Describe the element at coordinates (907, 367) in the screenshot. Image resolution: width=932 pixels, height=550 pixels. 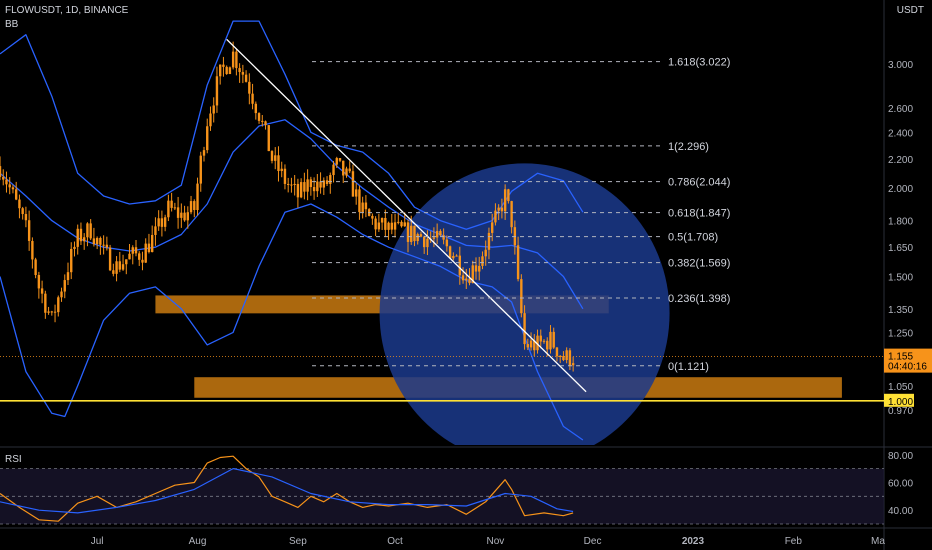
I see `countdown-value: 04:40:16` at that location.